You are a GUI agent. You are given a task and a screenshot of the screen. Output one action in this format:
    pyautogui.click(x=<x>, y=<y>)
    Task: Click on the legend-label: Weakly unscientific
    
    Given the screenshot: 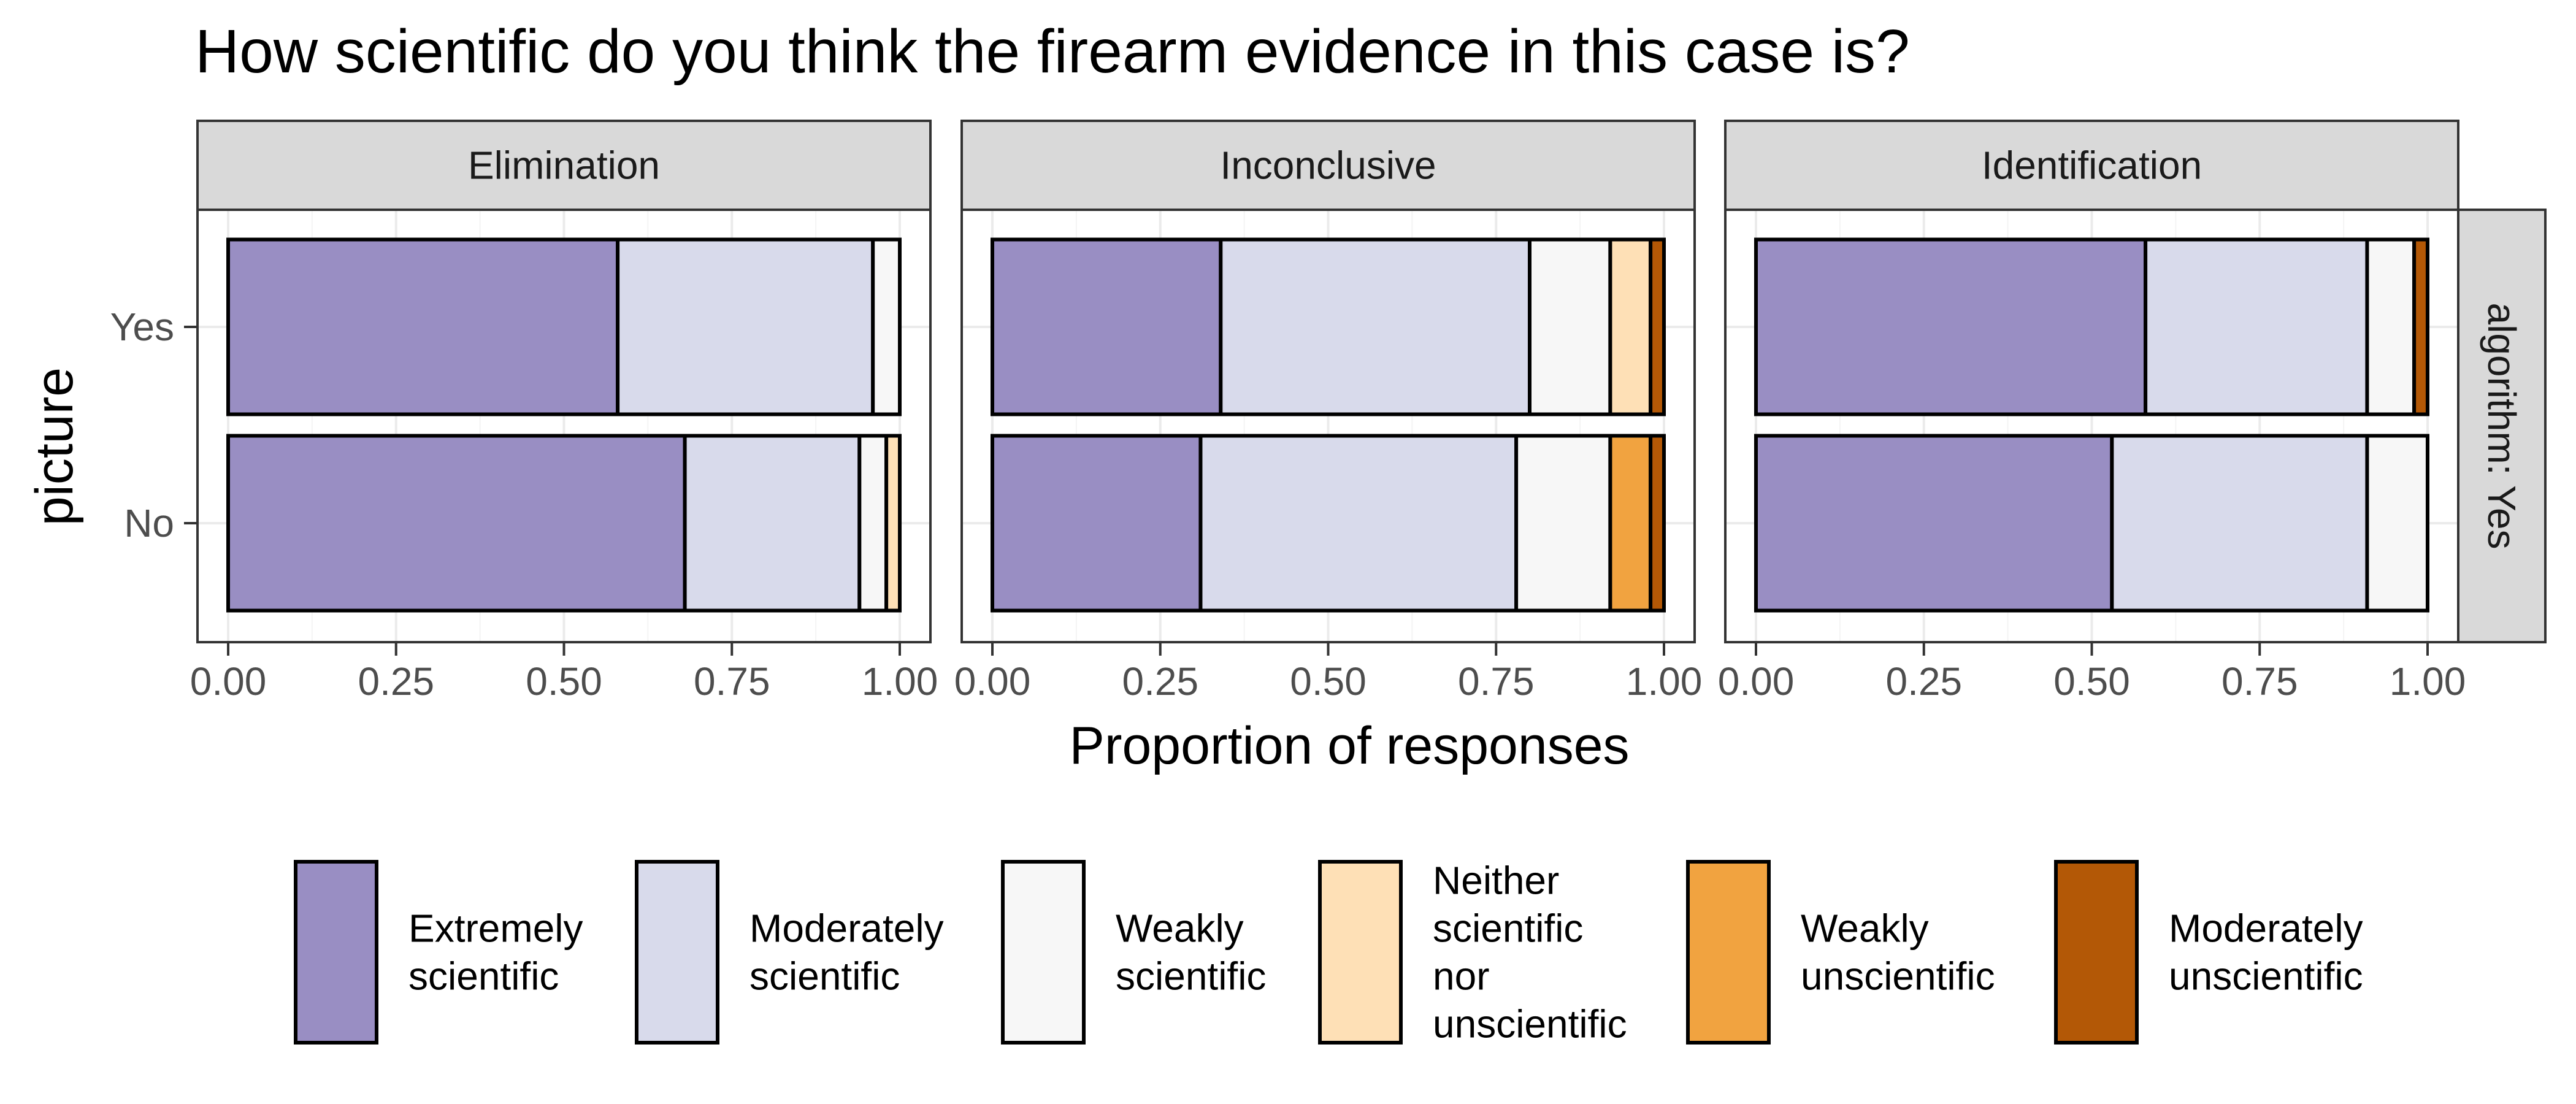 What is the action you would take?
    pyautogui.click(x=1898, y=953)
    